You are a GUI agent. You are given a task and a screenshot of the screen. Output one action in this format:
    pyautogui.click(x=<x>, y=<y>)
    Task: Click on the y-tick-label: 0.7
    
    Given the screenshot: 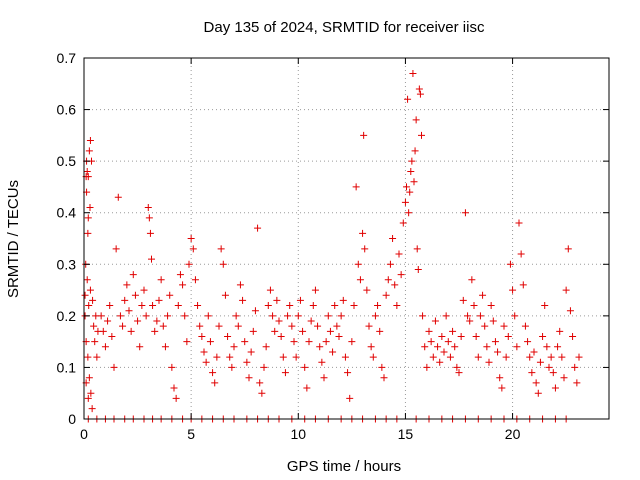 What is the action you would take?
    pyautogui.click(x=67, y=58)
    